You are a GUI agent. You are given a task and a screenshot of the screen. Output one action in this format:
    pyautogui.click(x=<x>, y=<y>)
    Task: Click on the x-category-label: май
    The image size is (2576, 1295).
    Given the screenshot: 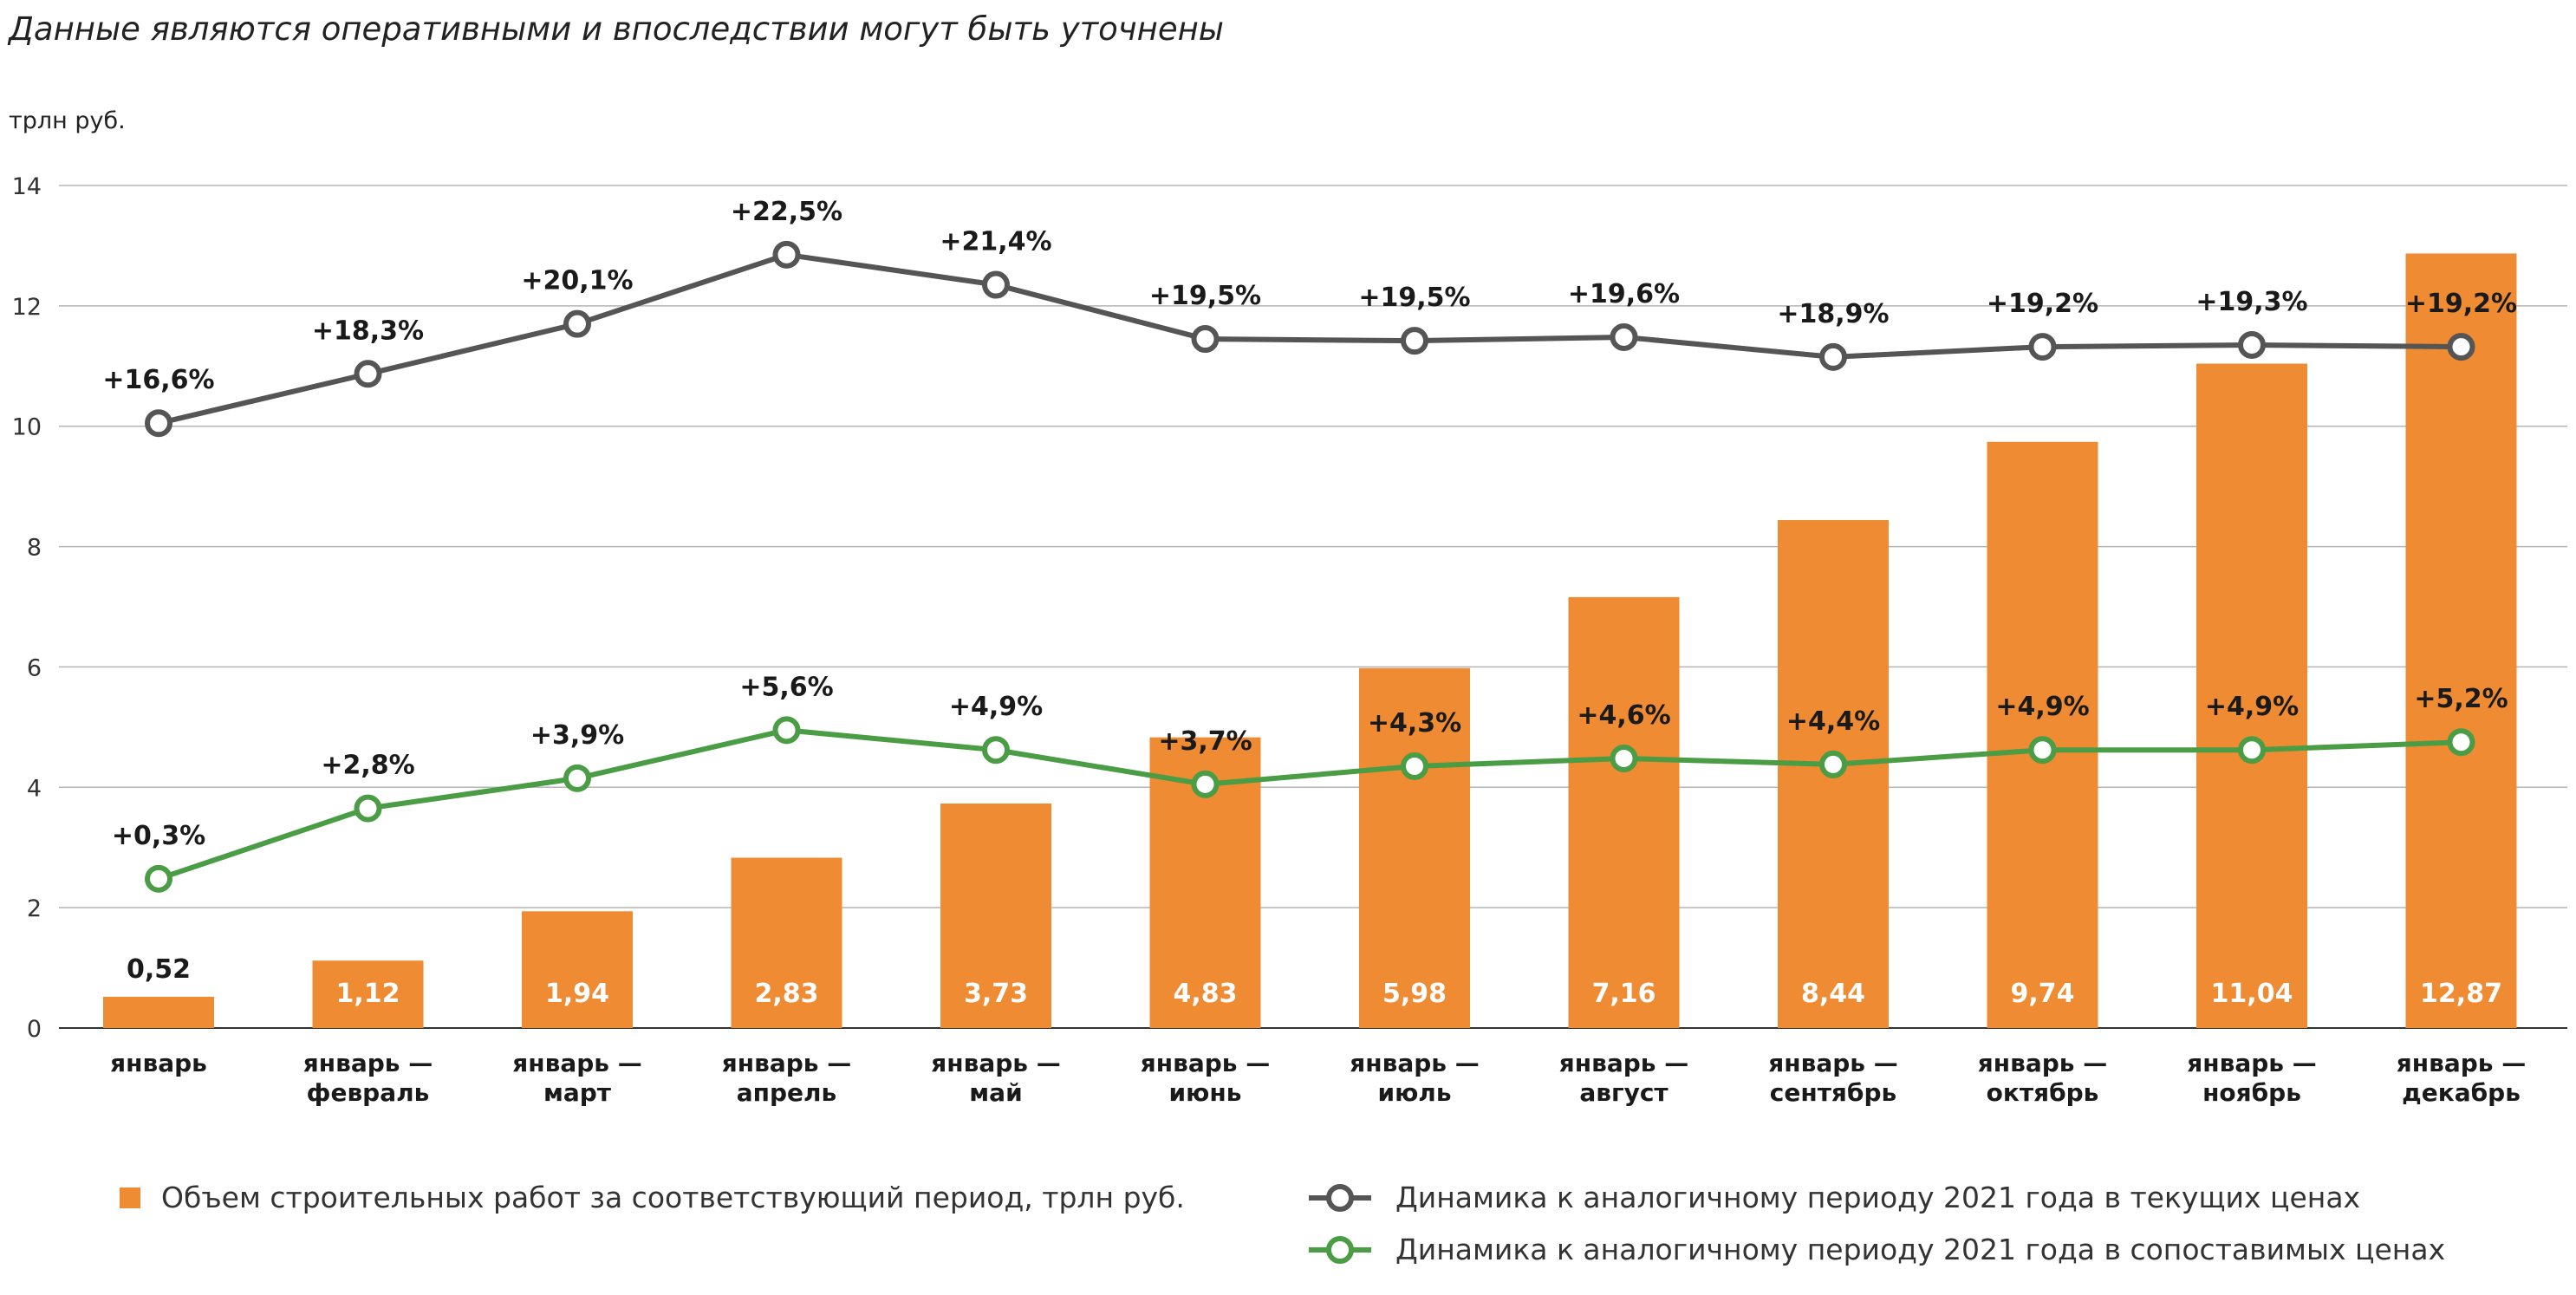 What is the action you would take?
    pyautogui.click(x=995, y=1093)
    